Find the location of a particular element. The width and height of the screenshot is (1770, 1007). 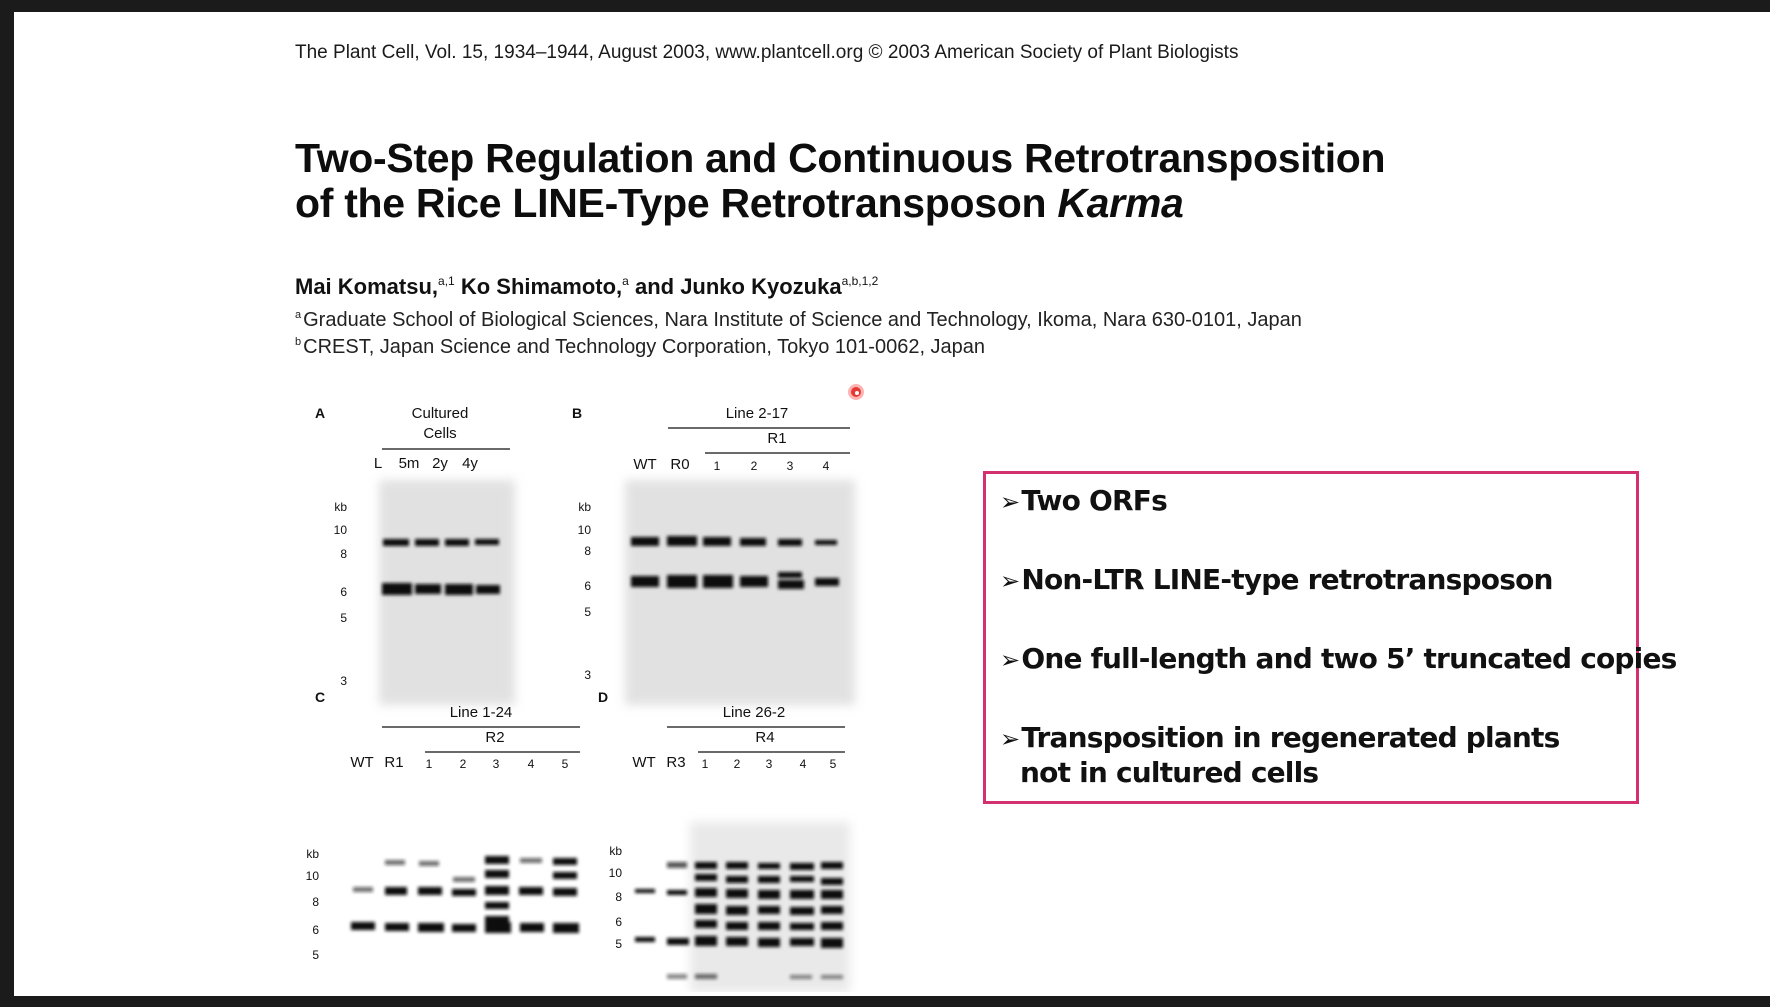

bullet-text: Non-LTR LINE-type retrotransposon is located at coordinates (1287, 579).